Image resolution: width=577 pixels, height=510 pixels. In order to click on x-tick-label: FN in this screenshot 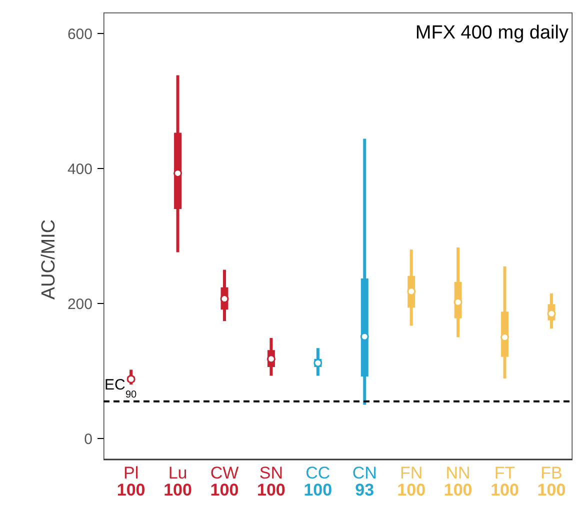, I will do `click(411, 473)`.